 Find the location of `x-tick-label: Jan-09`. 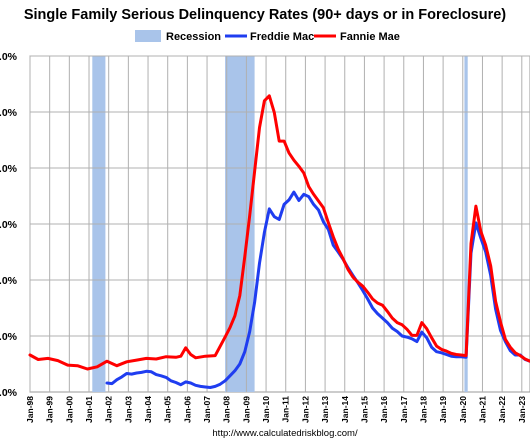

x-tick-label: Jan-09 is located at coordinates (246, 409).